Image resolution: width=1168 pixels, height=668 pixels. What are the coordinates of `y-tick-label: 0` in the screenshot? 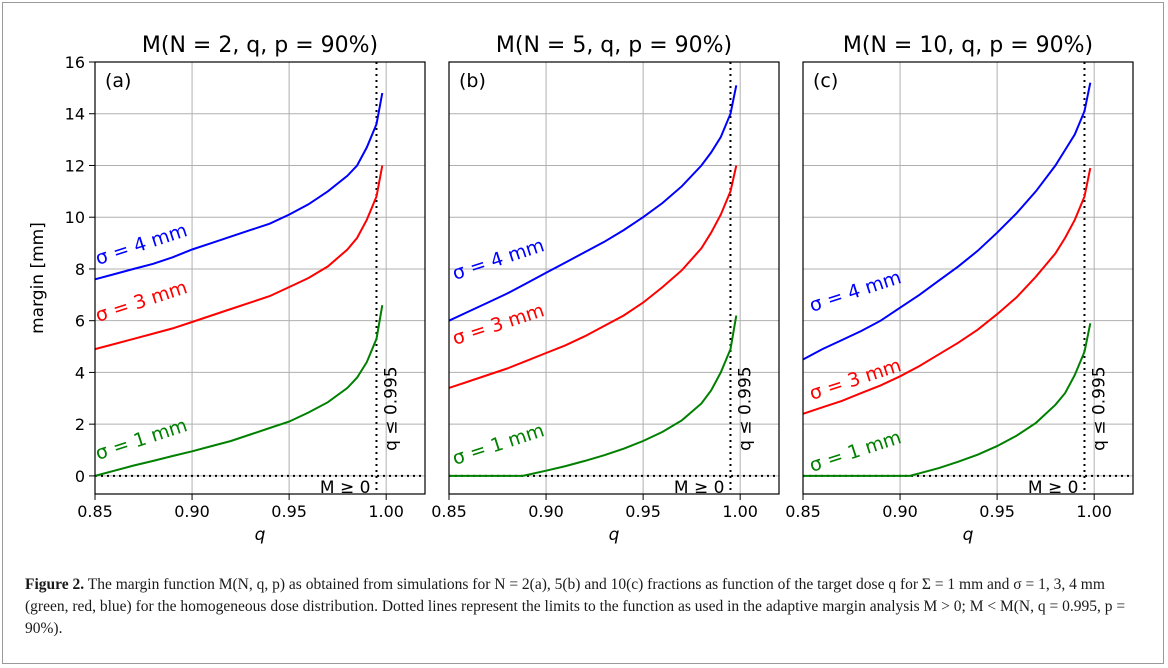 It's located at (80, 476).